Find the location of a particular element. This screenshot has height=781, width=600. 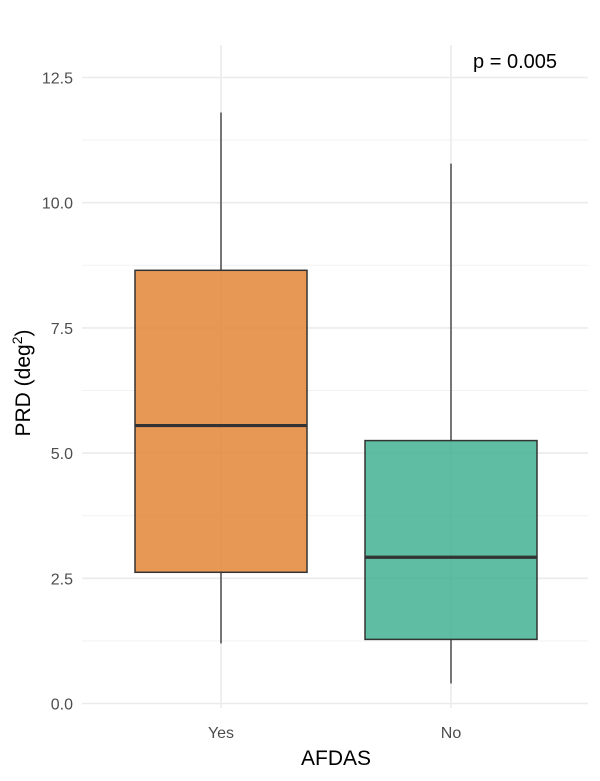

y-tick-label: 2.5 is located at coordinates (62, 579).